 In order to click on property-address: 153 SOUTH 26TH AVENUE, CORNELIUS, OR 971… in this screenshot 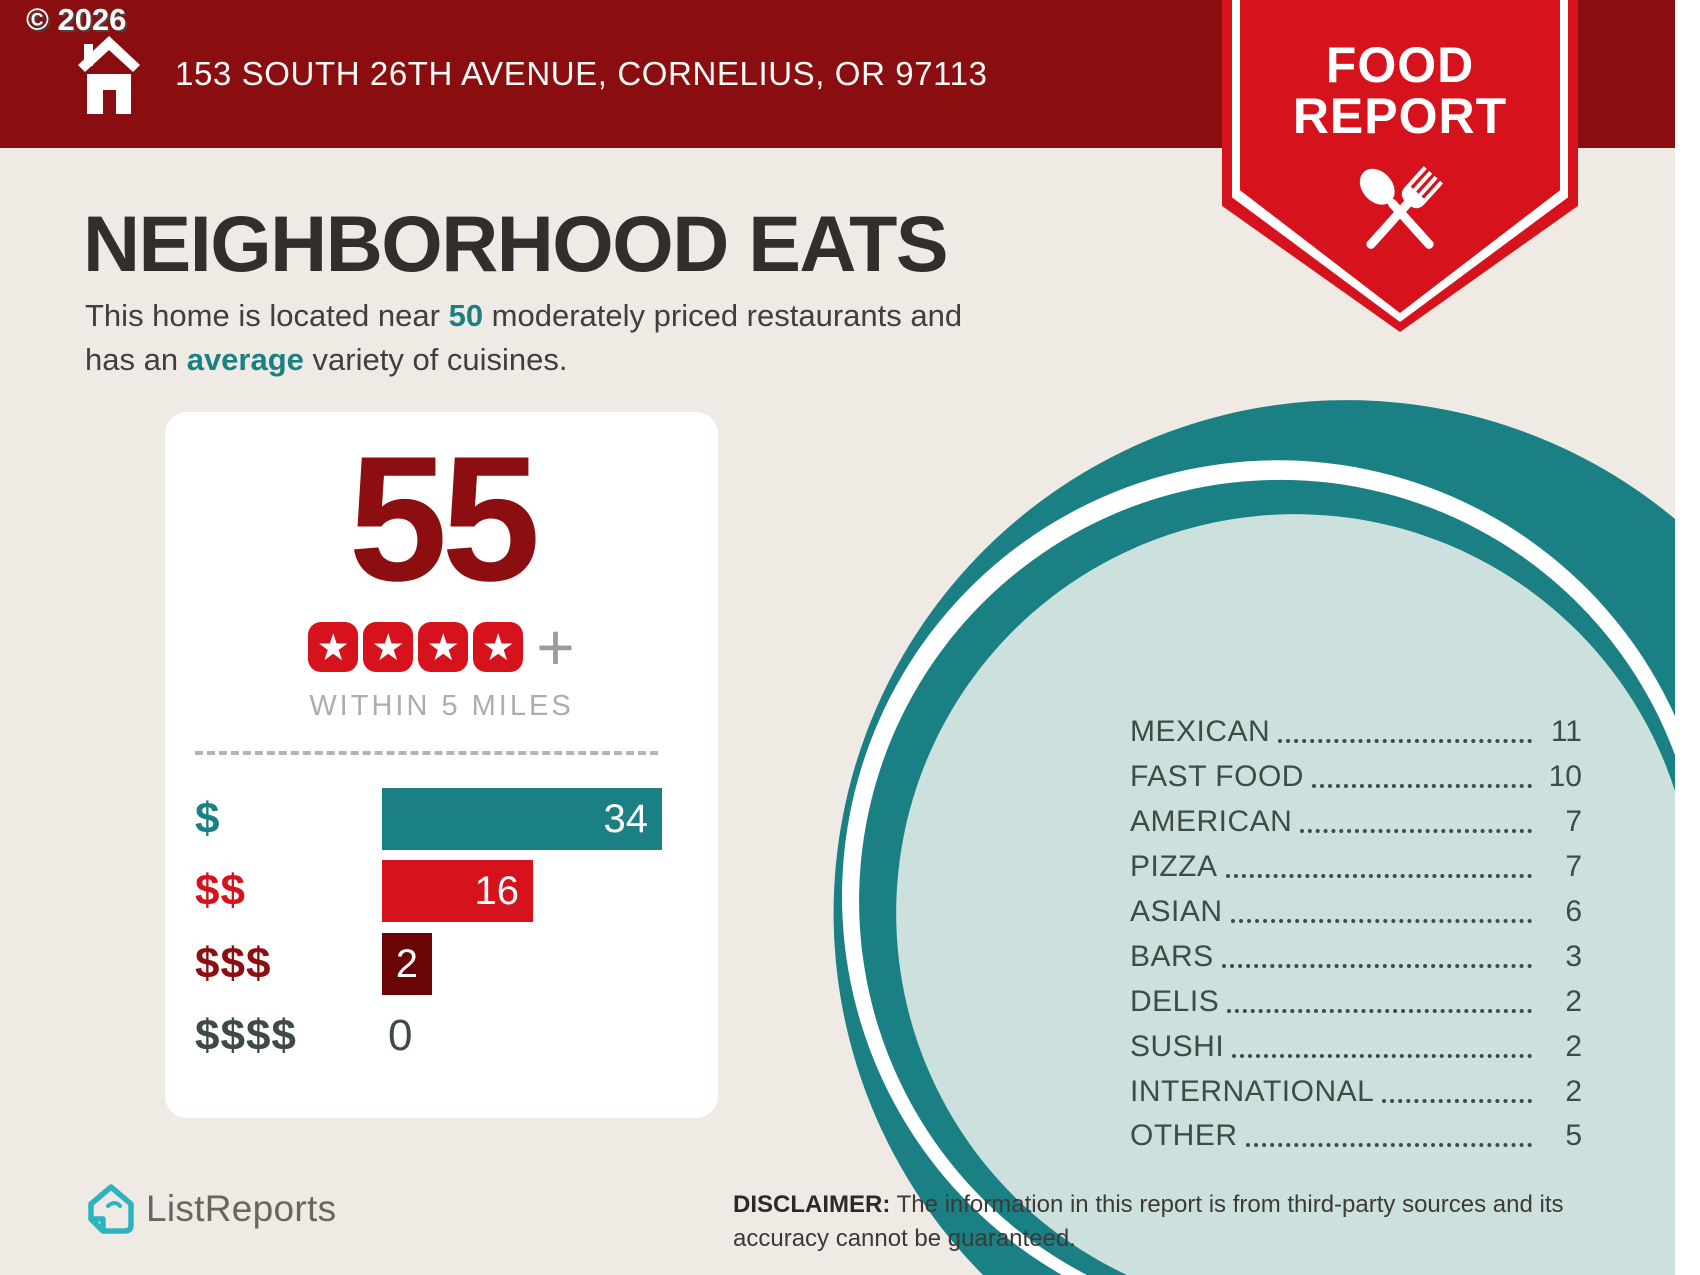, I will do `click(581, 73)`.